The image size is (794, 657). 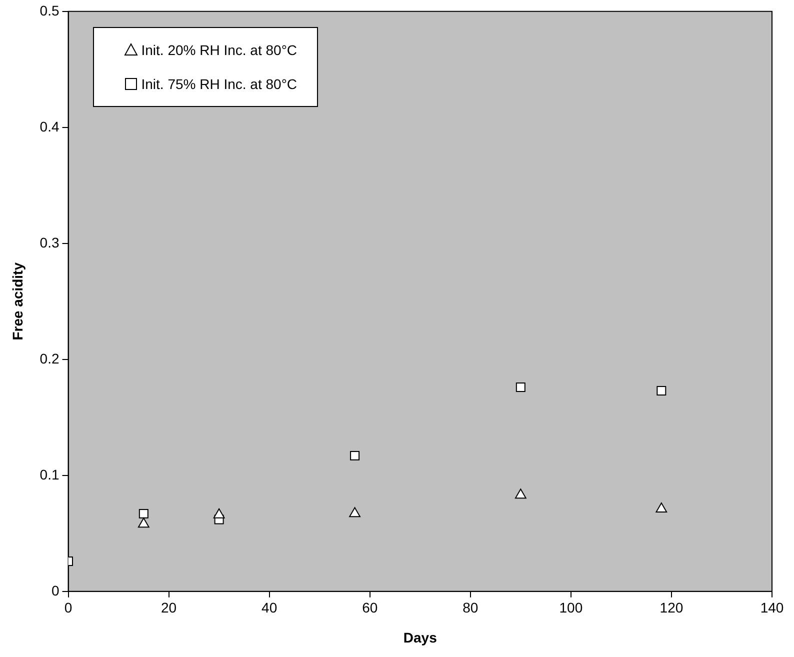 I want to click on x-tick-label: 20, so click(x=169, y=608).